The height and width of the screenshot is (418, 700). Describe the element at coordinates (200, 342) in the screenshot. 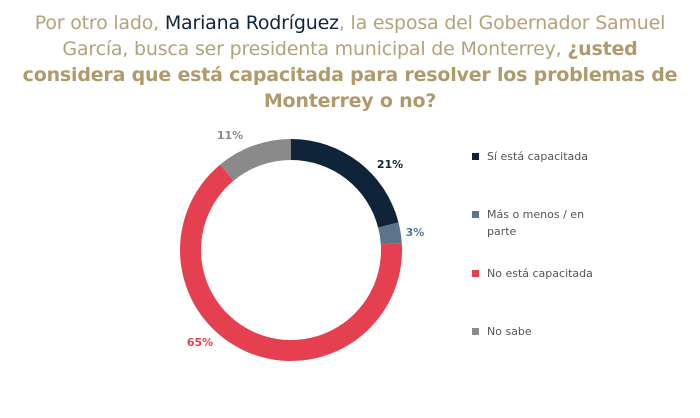

I see `data-label: 65%` at that location.